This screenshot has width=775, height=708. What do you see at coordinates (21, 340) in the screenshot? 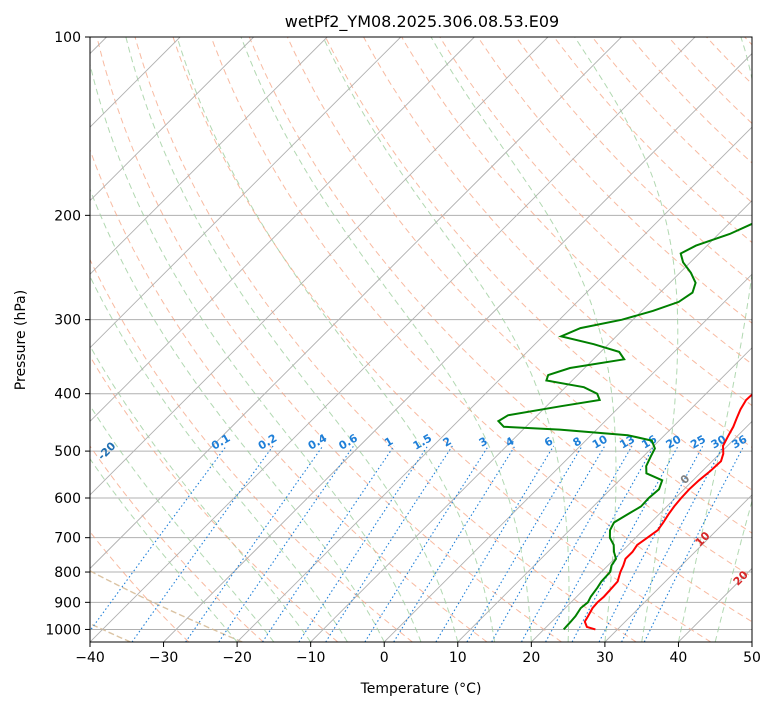
I see `y-axis-label: Pressure (hPa)` at bounding box center [21, 340].